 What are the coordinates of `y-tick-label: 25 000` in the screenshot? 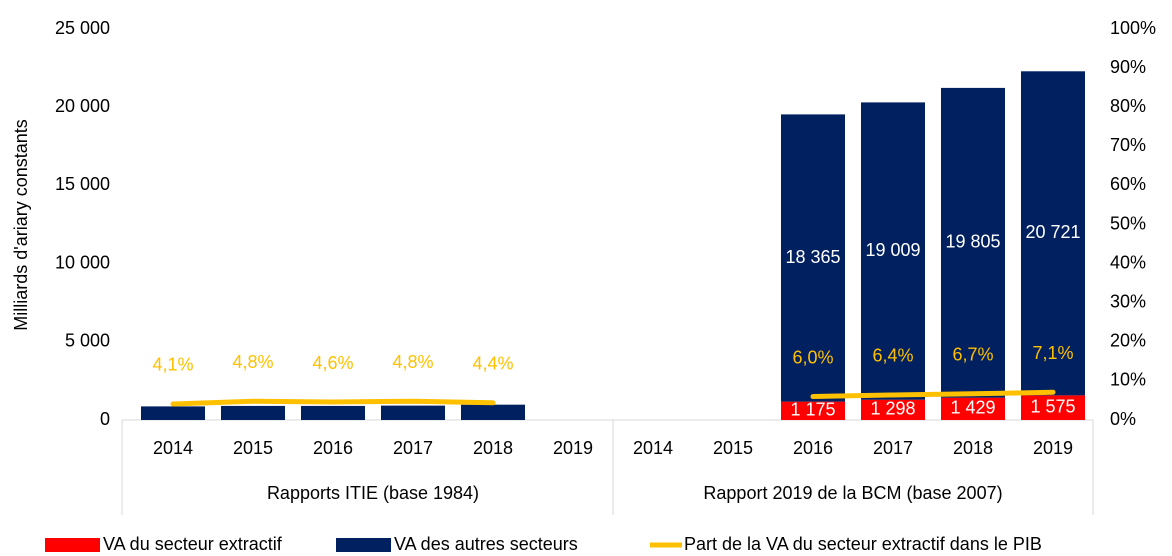 It's located at (82, 28).